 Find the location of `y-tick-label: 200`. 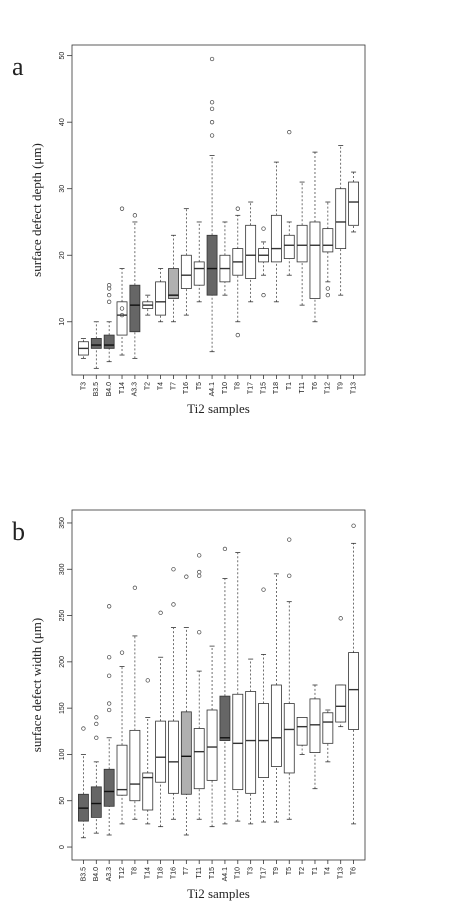

y-tick-label: 200 is located at coordinates (62, 662).